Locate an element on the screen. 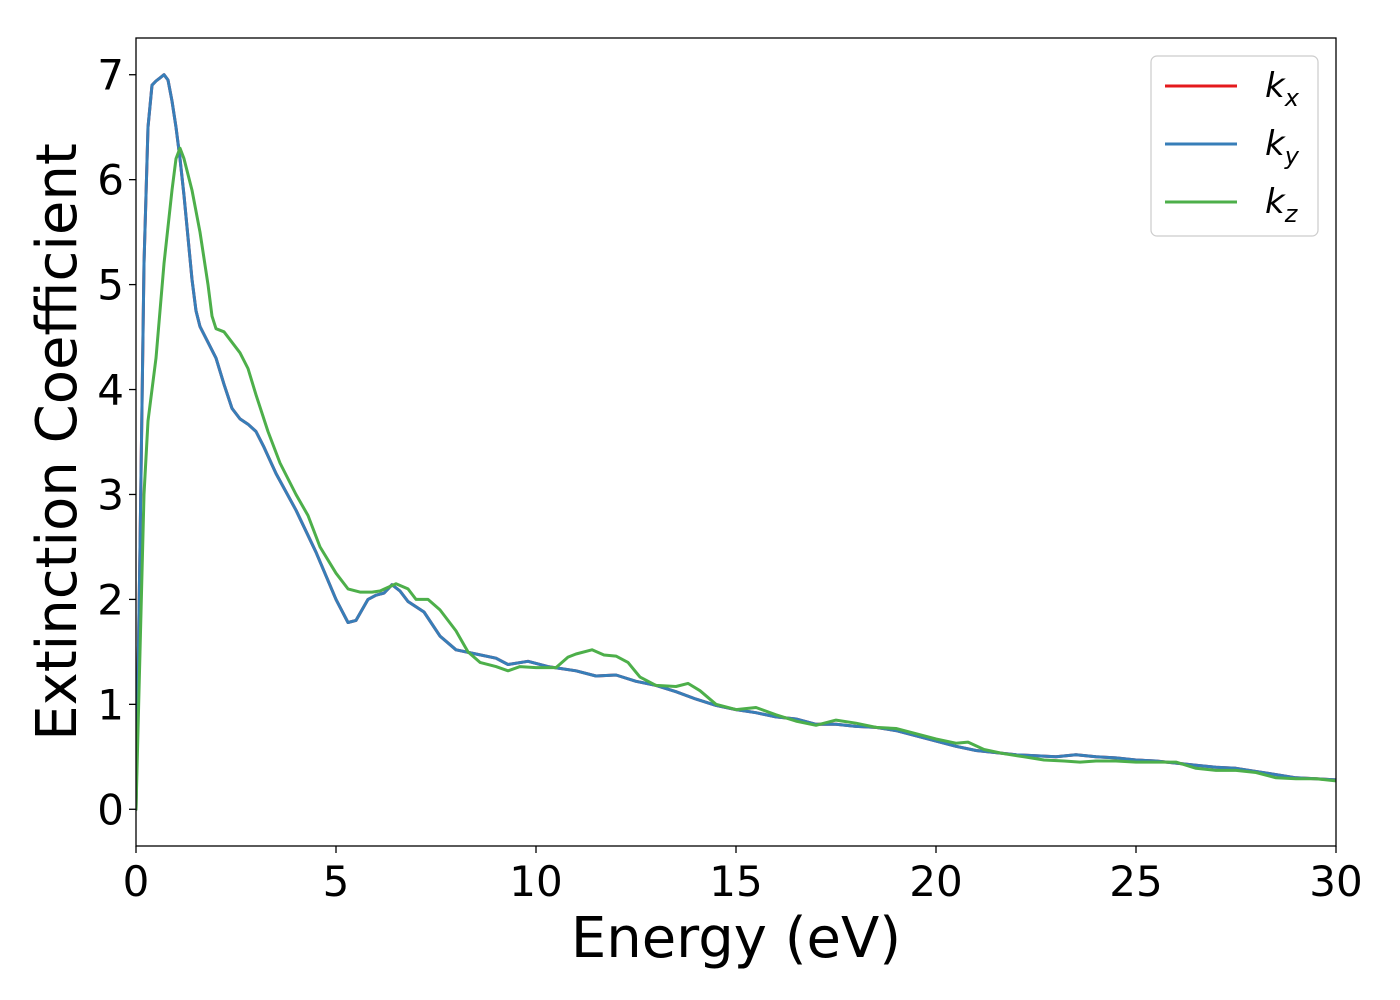 The image size is (1400, 1000). y-tick-label: 5 is located at coordinates (110, 285).